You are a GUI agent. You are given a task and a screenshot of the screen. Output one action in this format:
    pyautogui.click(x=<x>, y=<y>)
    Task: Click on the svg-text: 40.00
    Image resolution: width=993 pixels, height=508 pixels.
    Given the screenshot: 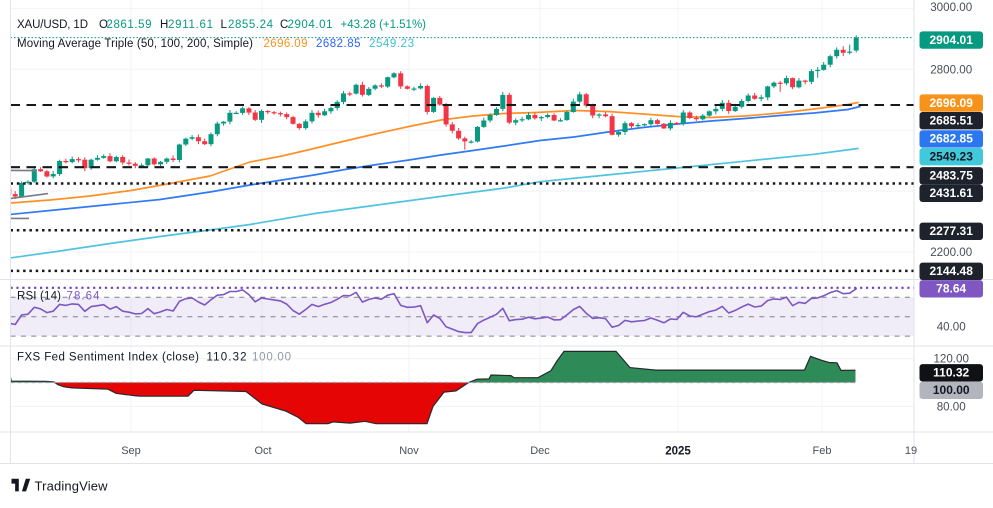 What is the action you would take?
    pyautogui.click(x=951, y=326)
    